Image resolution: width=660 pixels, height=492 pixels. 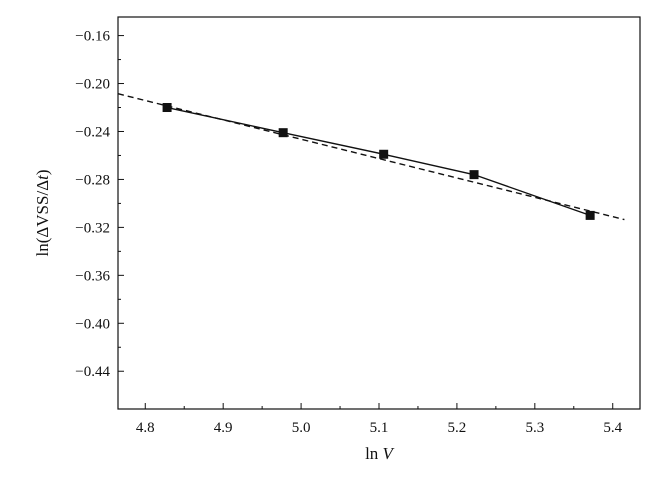 What do you see at coordinates (92, 37) in the screenshot?
I see `y-tick-label: −0.16` at bounding box center [92, 37].